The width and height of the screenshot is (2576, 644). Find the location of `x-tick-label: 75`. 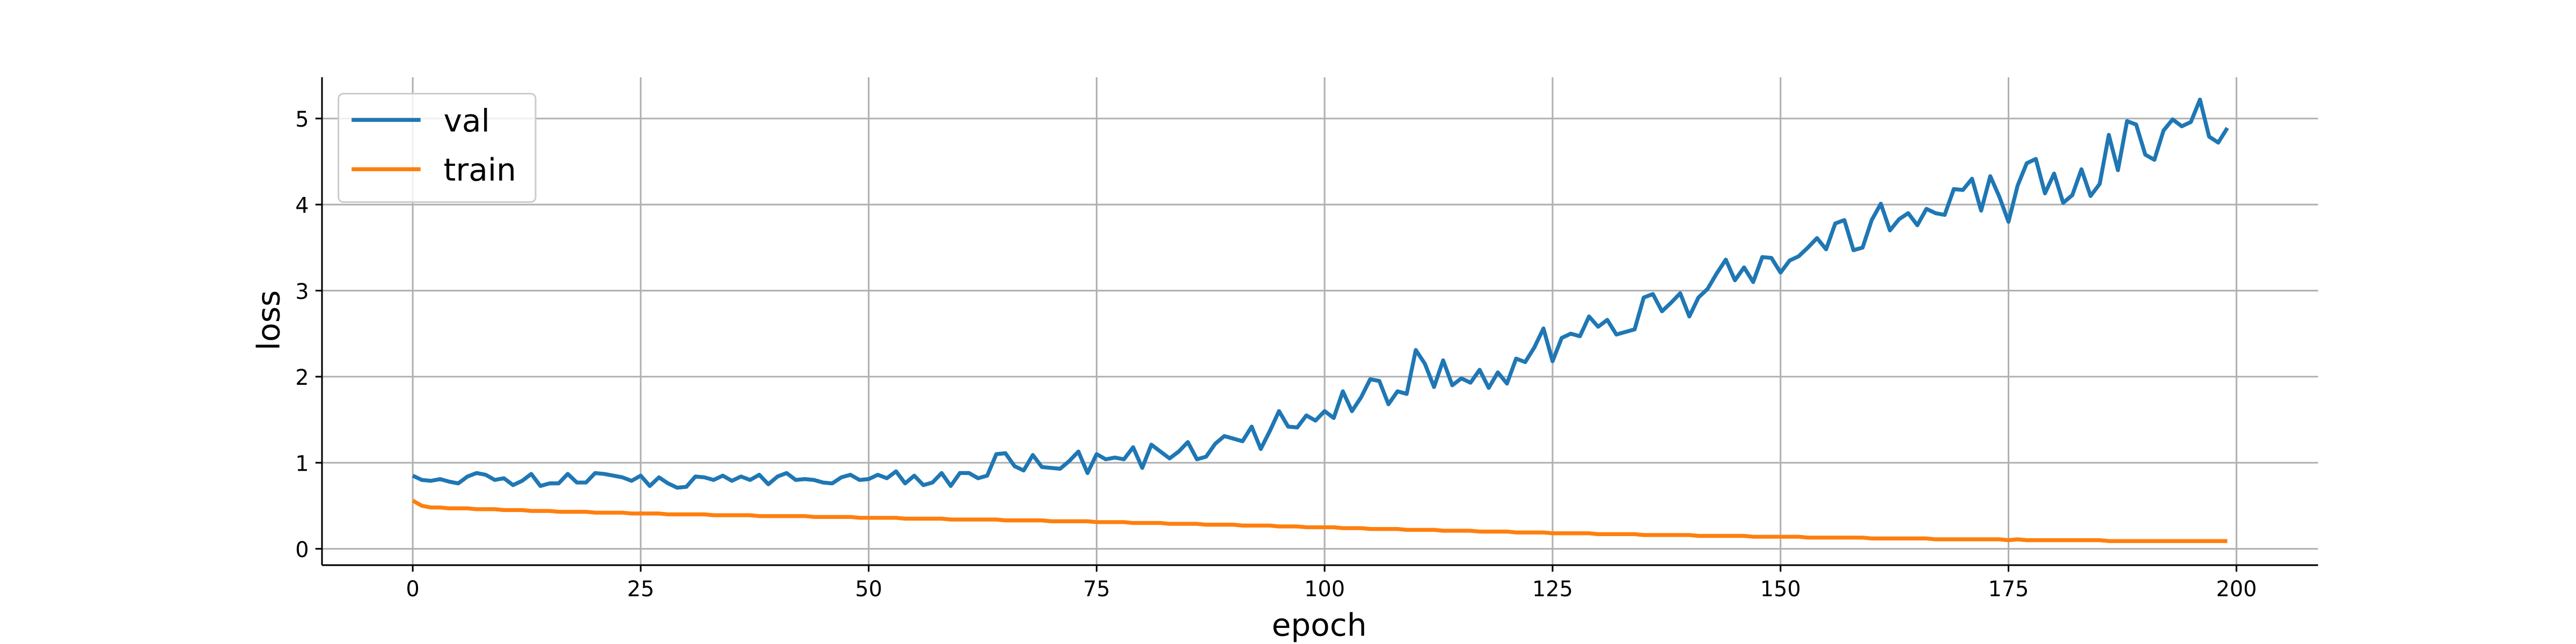

x-tick-label: 75 is located at coordinates (1096, 589).